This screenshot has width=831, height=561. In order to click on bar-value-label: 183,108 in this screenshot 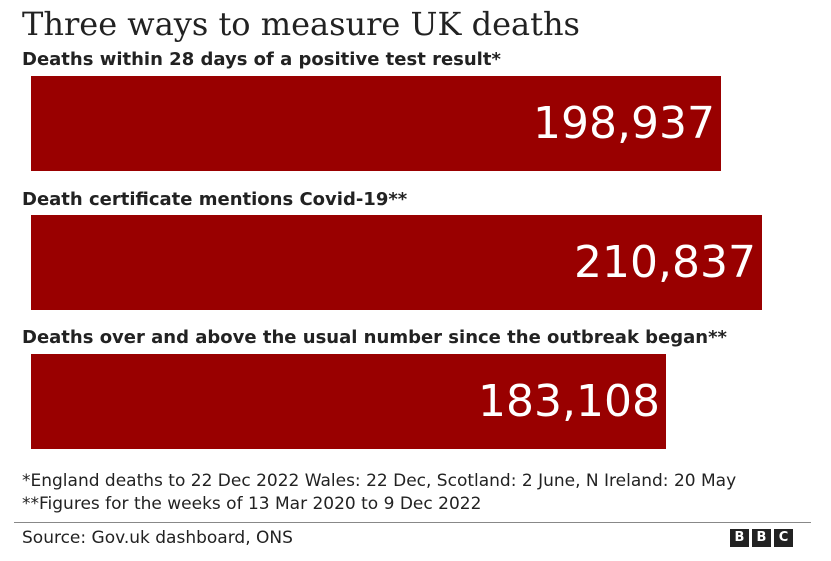, I will do `click(569, 401)`.